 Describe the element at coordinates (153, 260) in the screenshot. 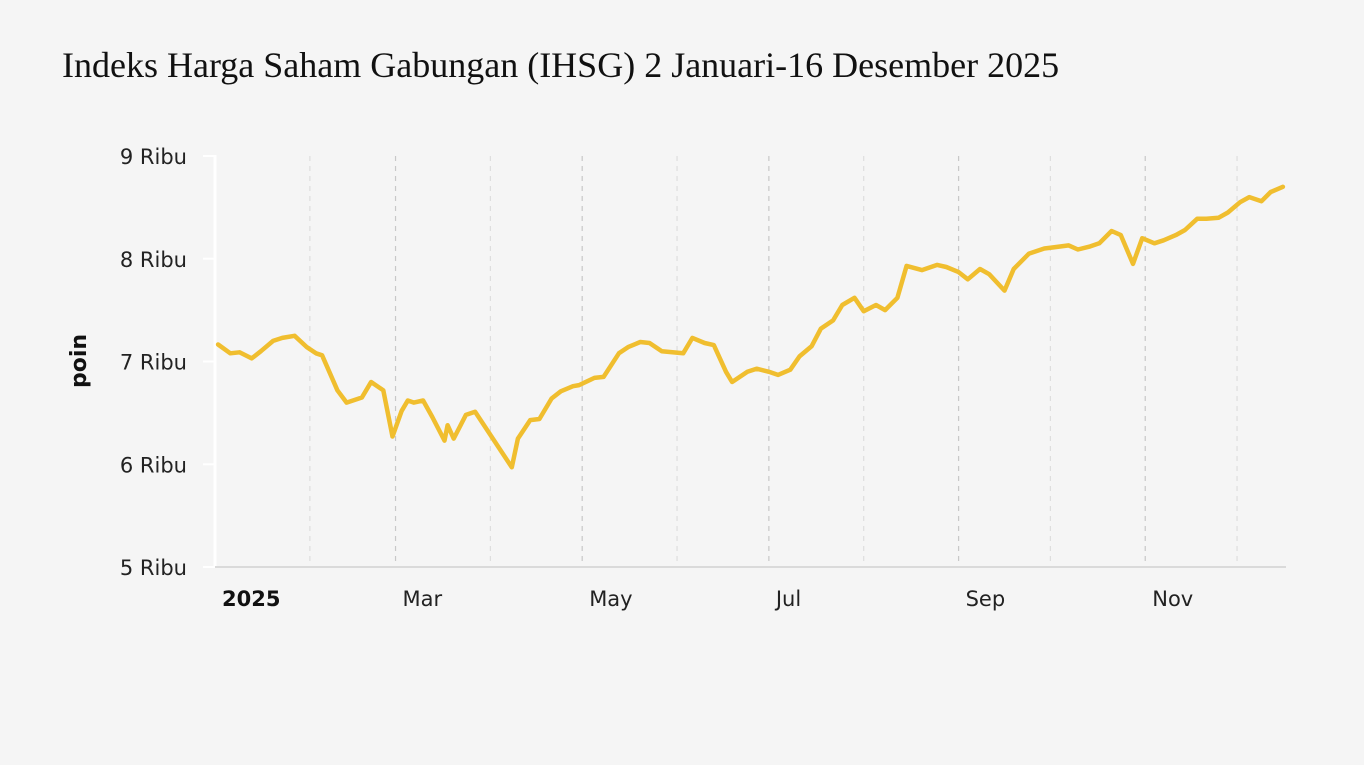

I see `y-tick-label-1: 8 Ribu` at that location.